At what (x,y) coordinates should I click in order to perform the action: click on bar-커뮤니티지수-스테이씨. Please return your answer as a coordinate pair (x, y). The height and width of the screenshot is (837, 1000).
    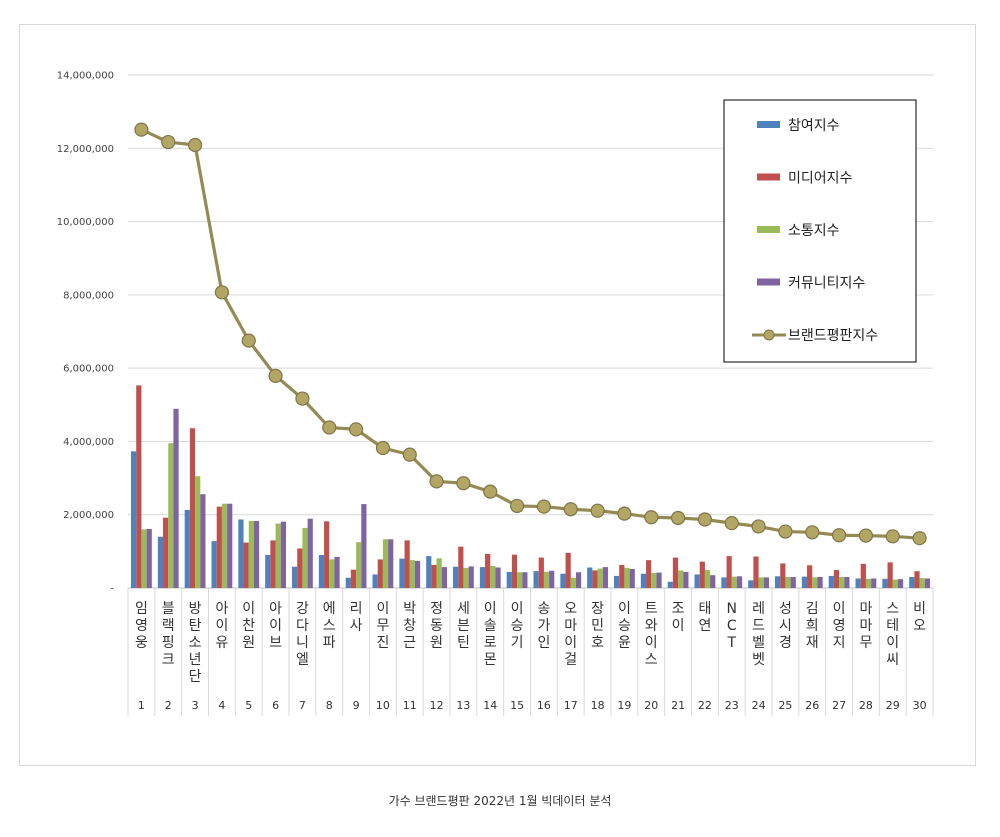
    Looking at the image, I should click on (900, 583).